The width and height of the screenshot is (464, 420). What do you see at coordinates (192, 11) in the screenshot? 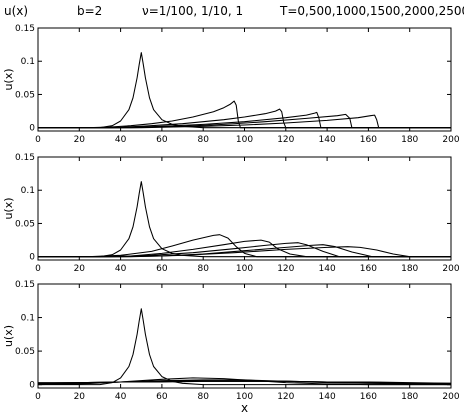
I see `title-nu-values: ν=1/100, 1/10, 1` at bounding box center [192, 11].